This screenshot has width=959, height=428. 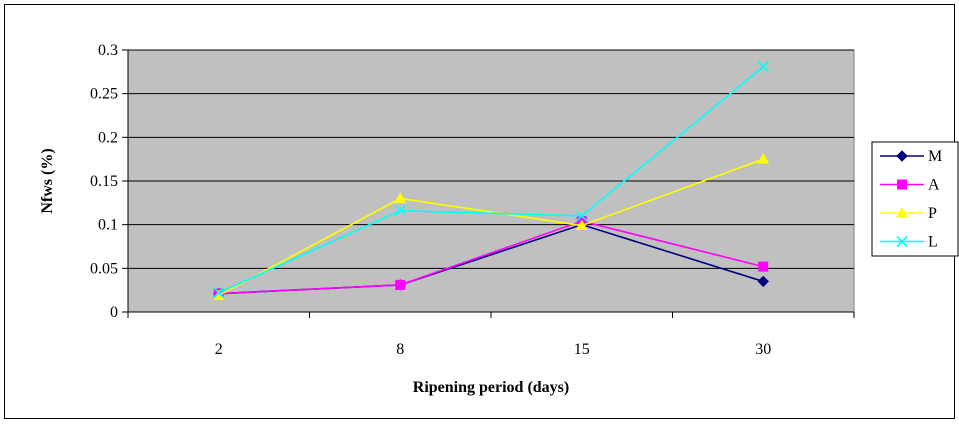 What do you see at coordinates (933, 242) in the screenshot?
I see `legend-label: L` at bounding box center [933, 242].